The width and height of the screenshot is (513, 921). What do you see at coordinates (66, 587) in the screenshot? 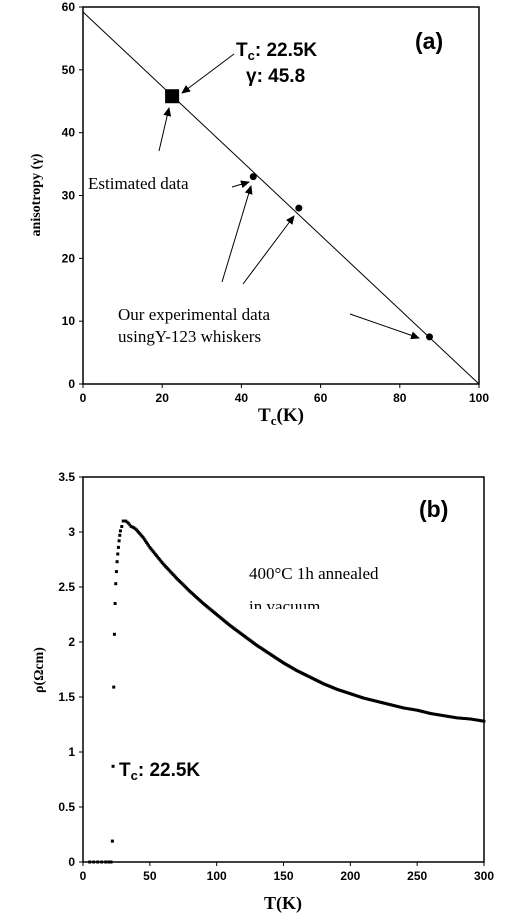
I see `y-tick-label: 2.5` at bounding box center [66, 587].